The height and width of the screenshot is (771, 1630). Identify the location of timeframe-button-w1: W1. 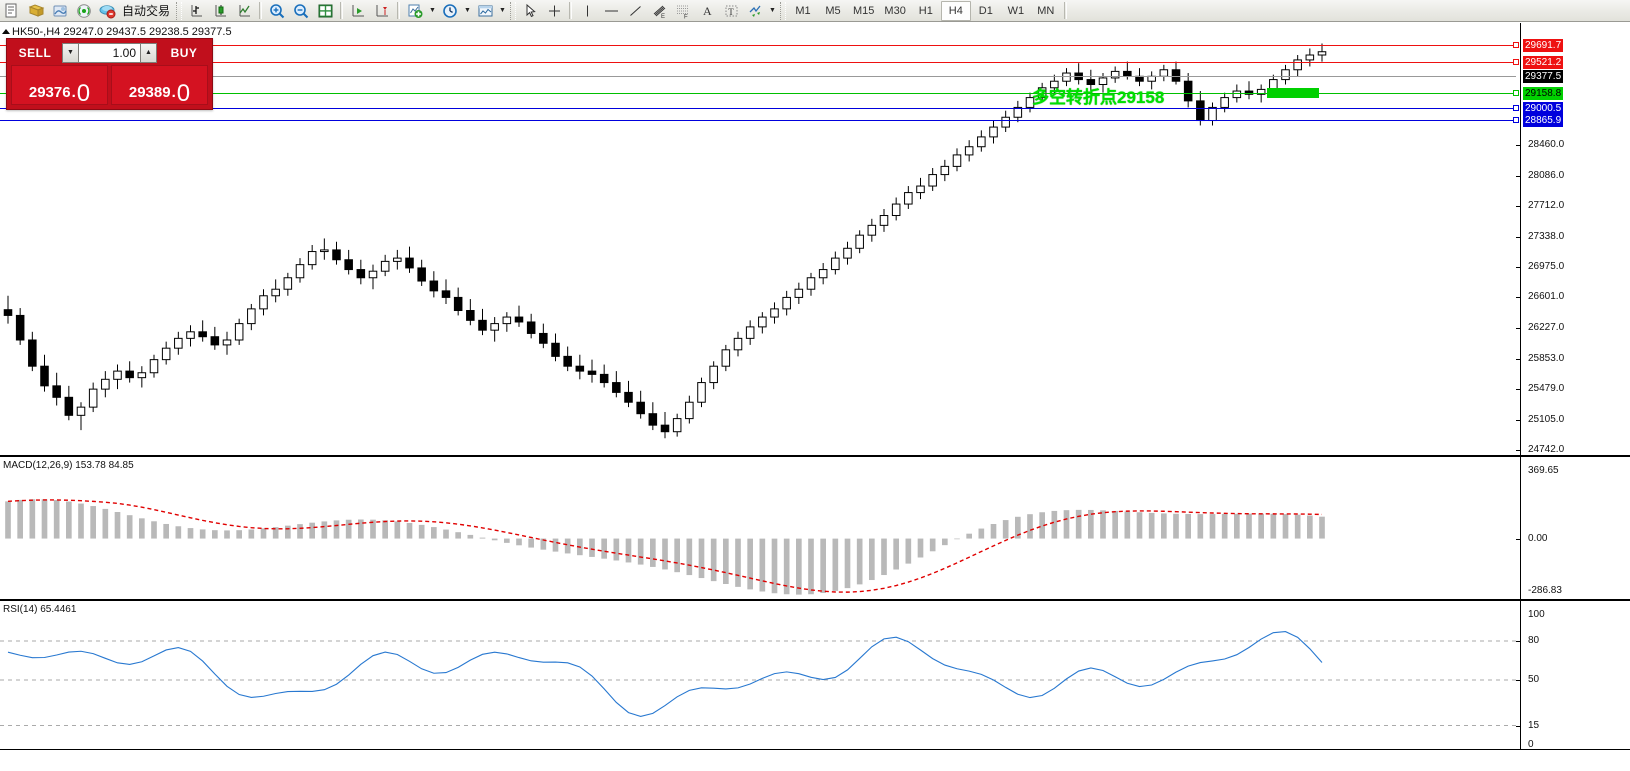
(1016, 10).